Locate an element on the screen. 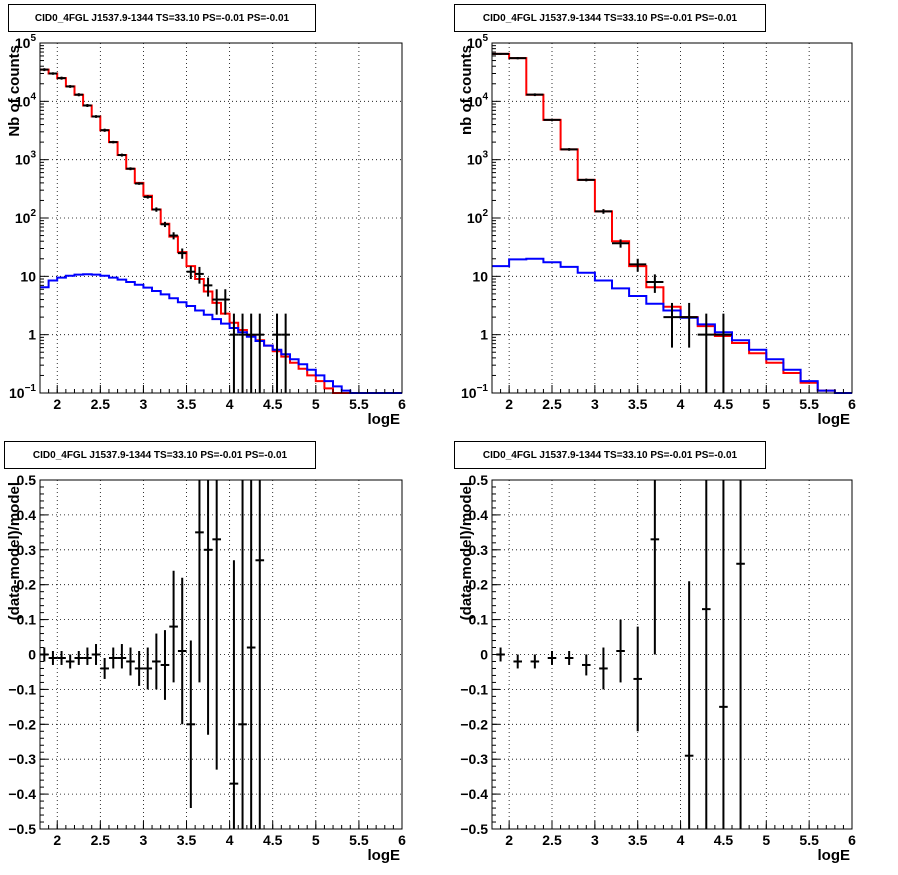  source-model-curve is located at coordinates (221, 333).